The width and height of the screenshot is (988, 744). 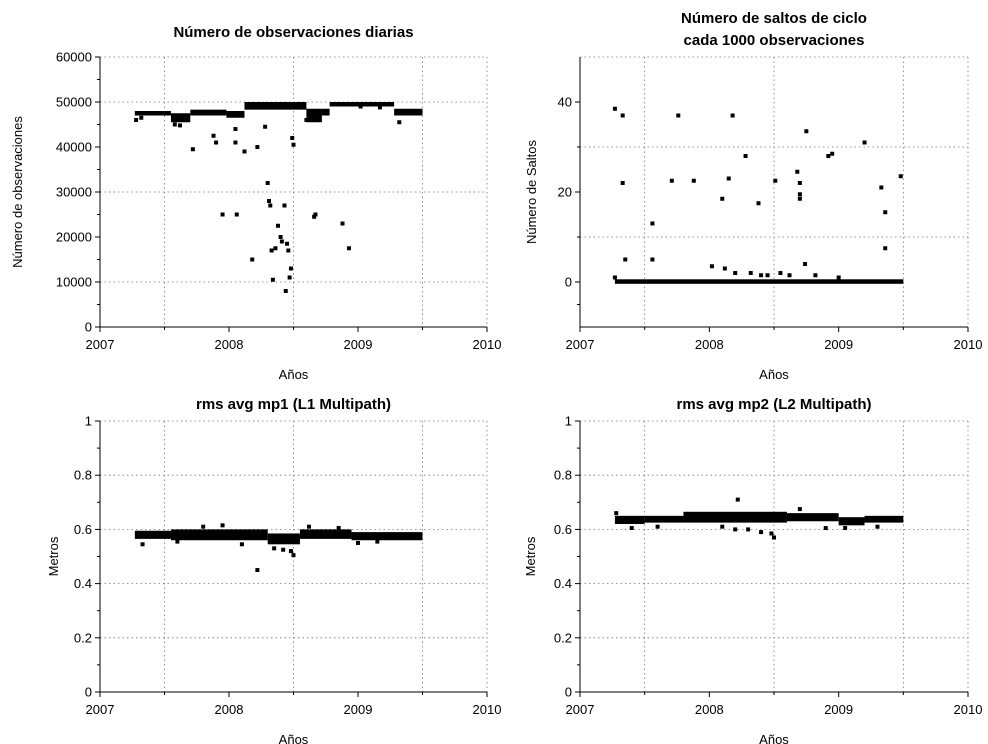 What do you see at coordinates (74, 57) in the screenshot?
I see `y-tick-label: 60000` at bounding box center [74, 57].